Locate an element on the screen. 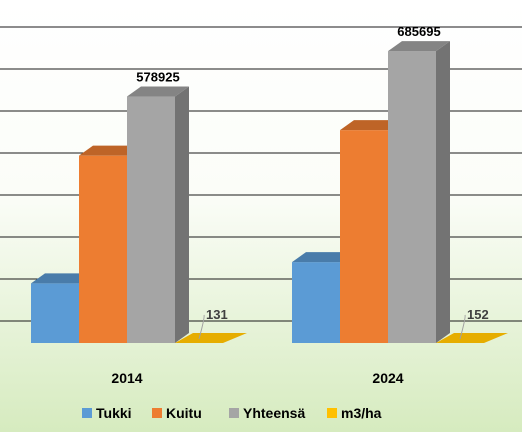  bar-tukki-2014 is located at coordinates (55, 313).